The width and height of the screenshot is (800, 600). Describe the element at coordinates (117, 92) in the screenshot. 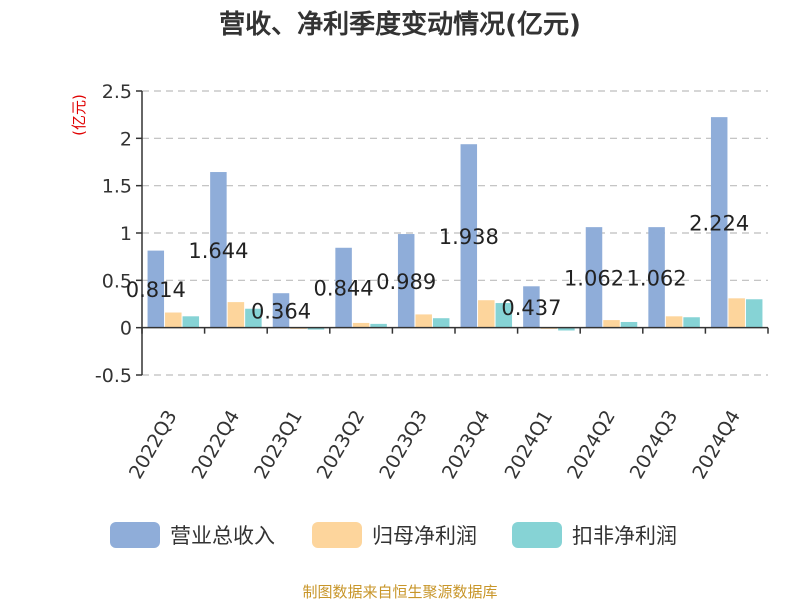

I see `y-tick-label: 2.5` at that location.